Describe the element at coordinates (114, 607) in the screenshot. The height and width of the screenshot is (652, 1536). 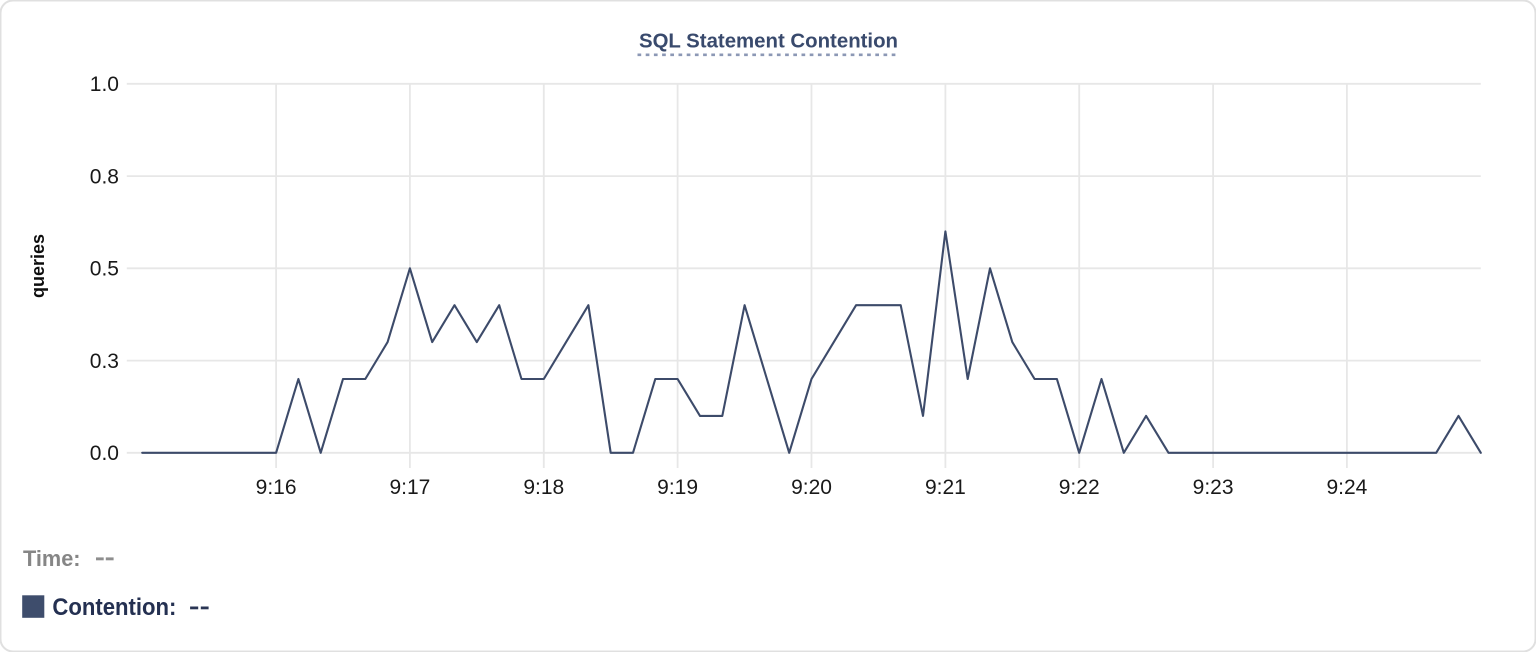
I see `svg-text: Contention:` at that location.